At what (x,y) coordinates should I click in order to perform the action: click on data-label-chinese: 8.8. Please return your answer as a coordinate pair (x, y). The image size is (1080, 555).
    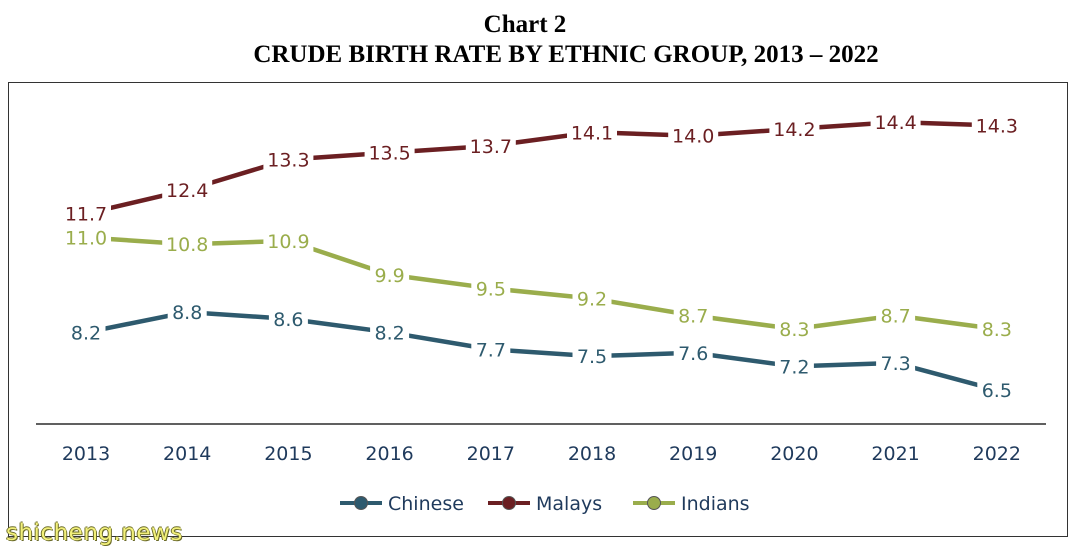
    Looking at the image, I should click on (187, 313).